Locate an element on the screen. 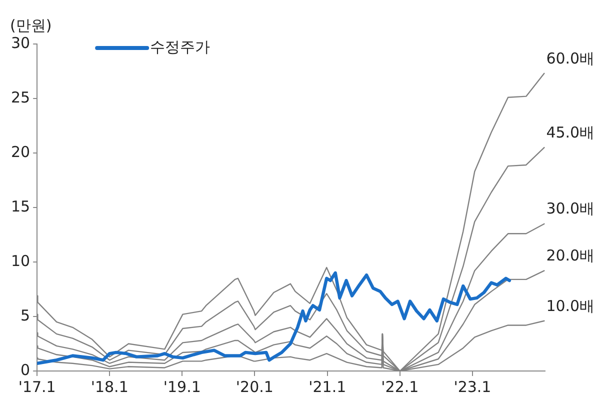 The width and height of the screenshot is (611, 408). x-tick-label: '18.1 is located at coordinates (109, 387).